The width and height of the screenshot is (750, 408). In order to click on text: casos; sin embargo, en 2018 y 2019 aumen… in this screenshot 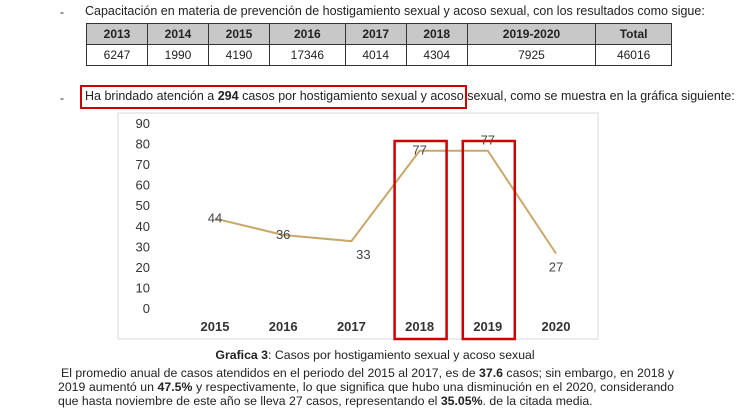, I will do `click(366, 380)`.